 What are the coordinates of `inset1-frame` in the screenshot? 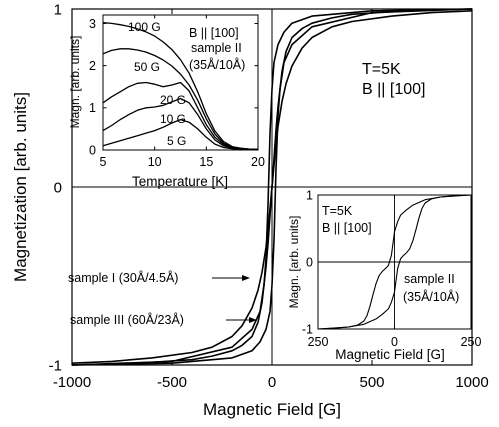 It's located at (180, 82).